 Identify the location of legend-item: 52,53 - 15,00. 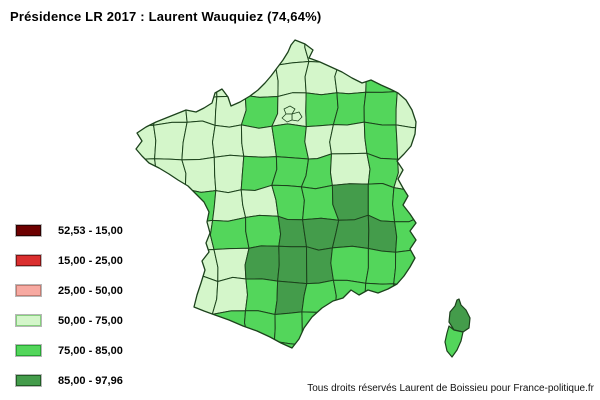
(69, 230).